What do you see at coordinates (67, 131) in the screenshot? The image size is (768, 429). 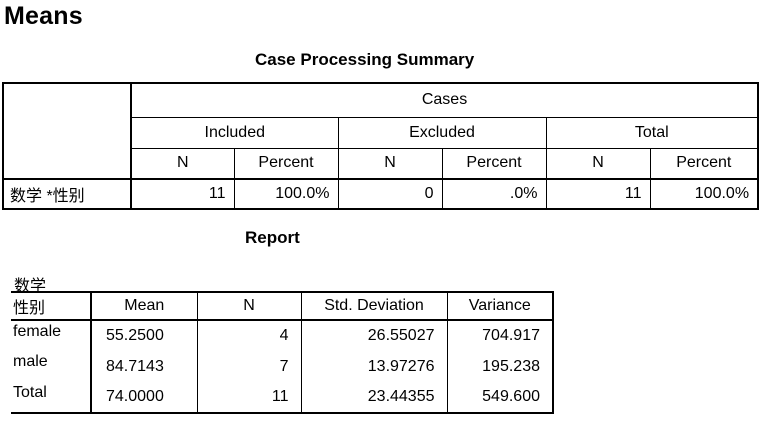 I see `table-corner` at bounding box center [67, 131].